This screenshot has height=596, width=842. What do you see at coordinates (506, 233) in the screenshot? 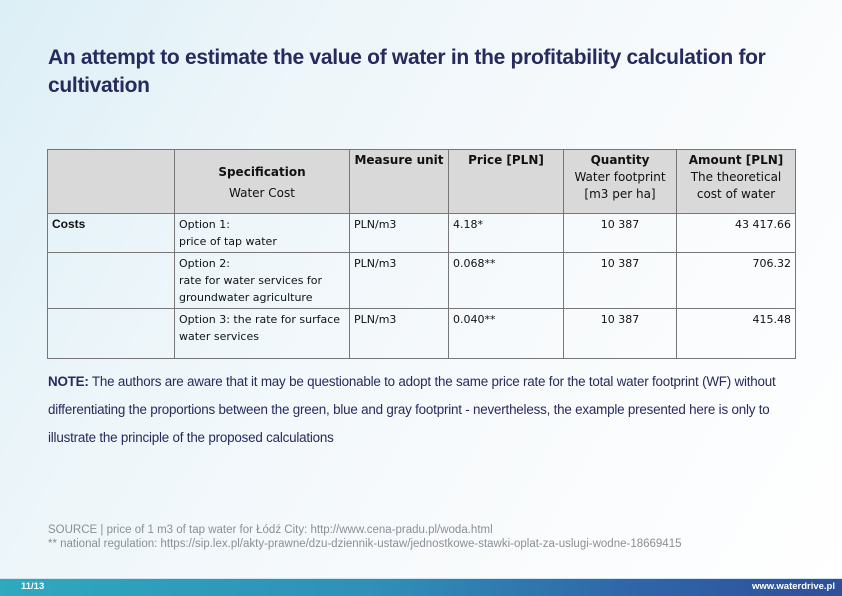
I see `price-cell: 4.18*` at bounding box center [506, 233].